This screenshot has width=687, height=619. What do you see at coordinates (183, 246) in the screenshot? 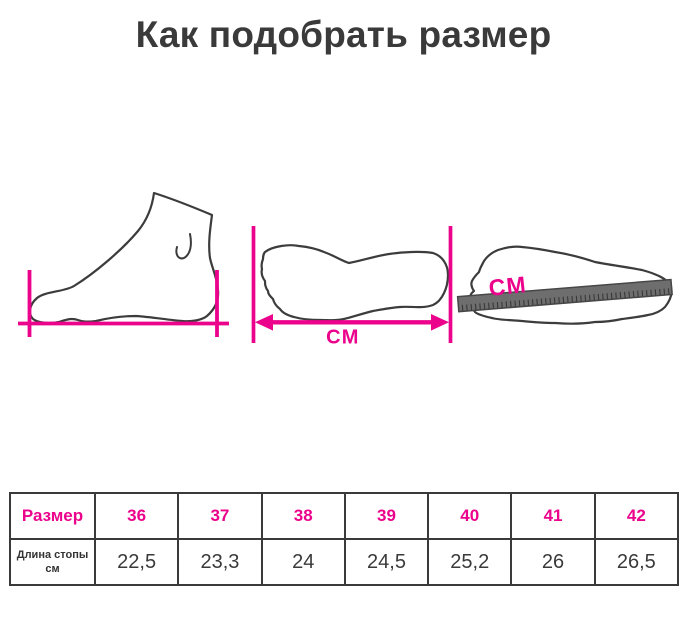
I see `ankle-mark` at bounding box center [183, 246].